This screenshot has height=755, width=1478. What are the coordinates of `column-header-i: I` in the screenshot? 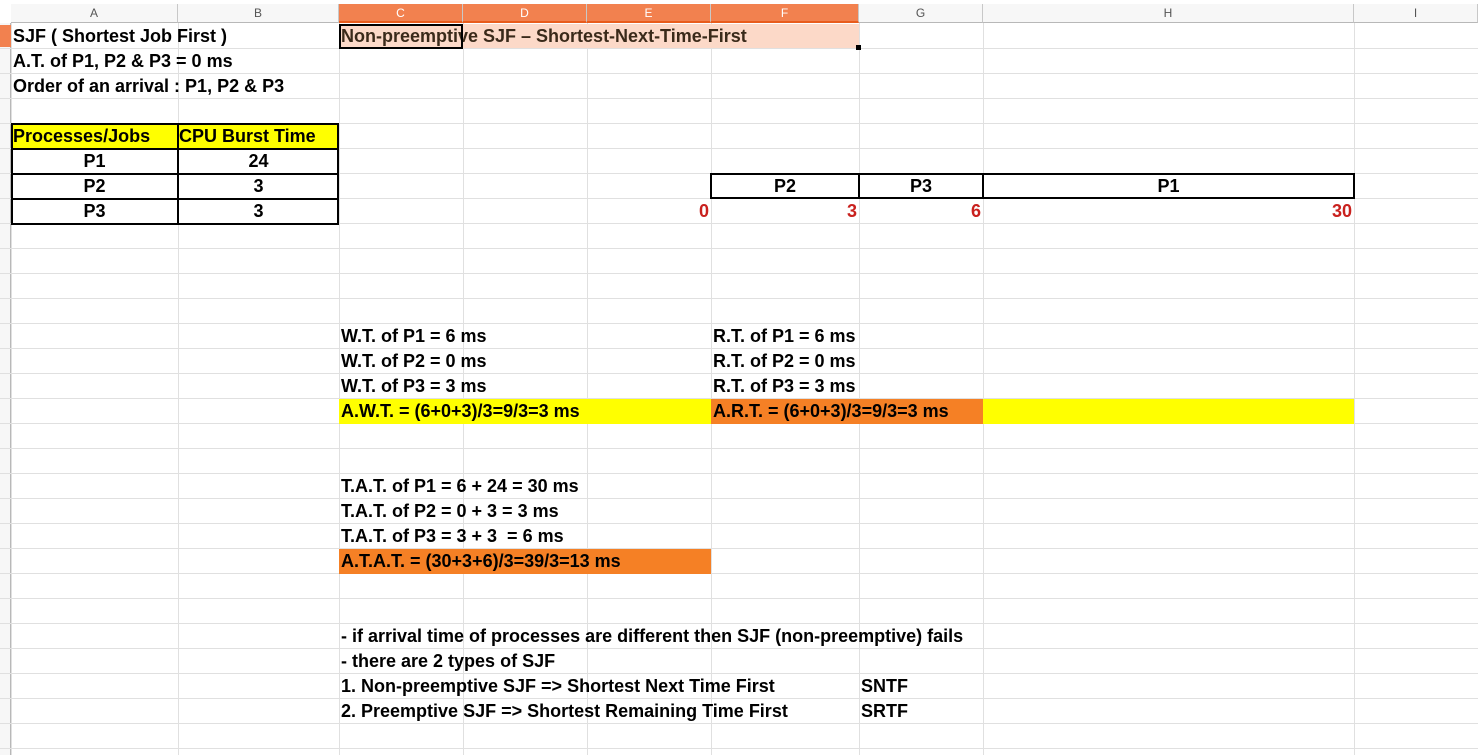 It's located at (1416, 13).